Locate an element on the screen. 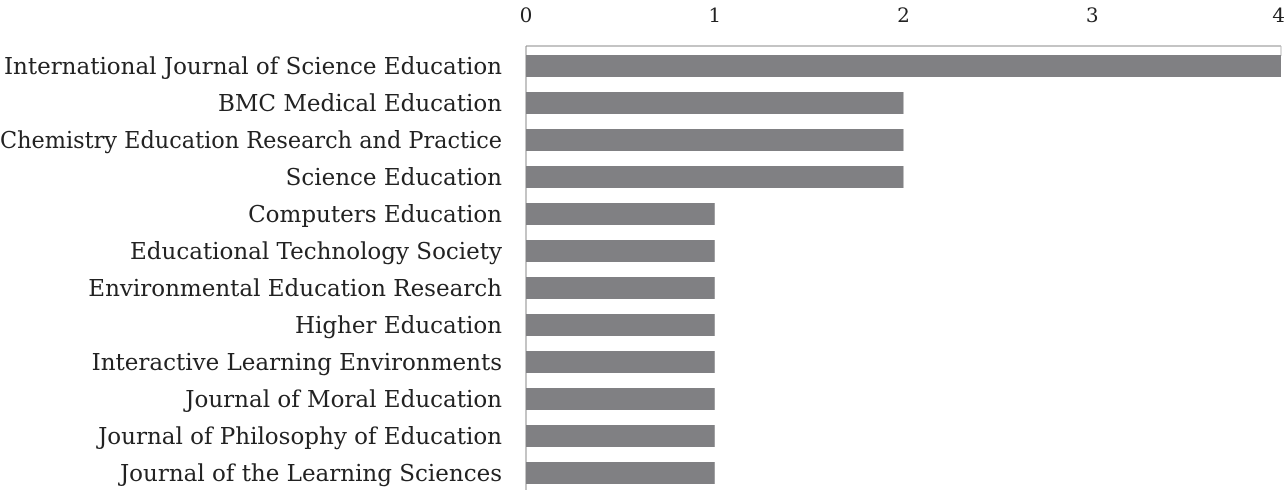  category-label: Science Education is located at coordinates (394, 178).